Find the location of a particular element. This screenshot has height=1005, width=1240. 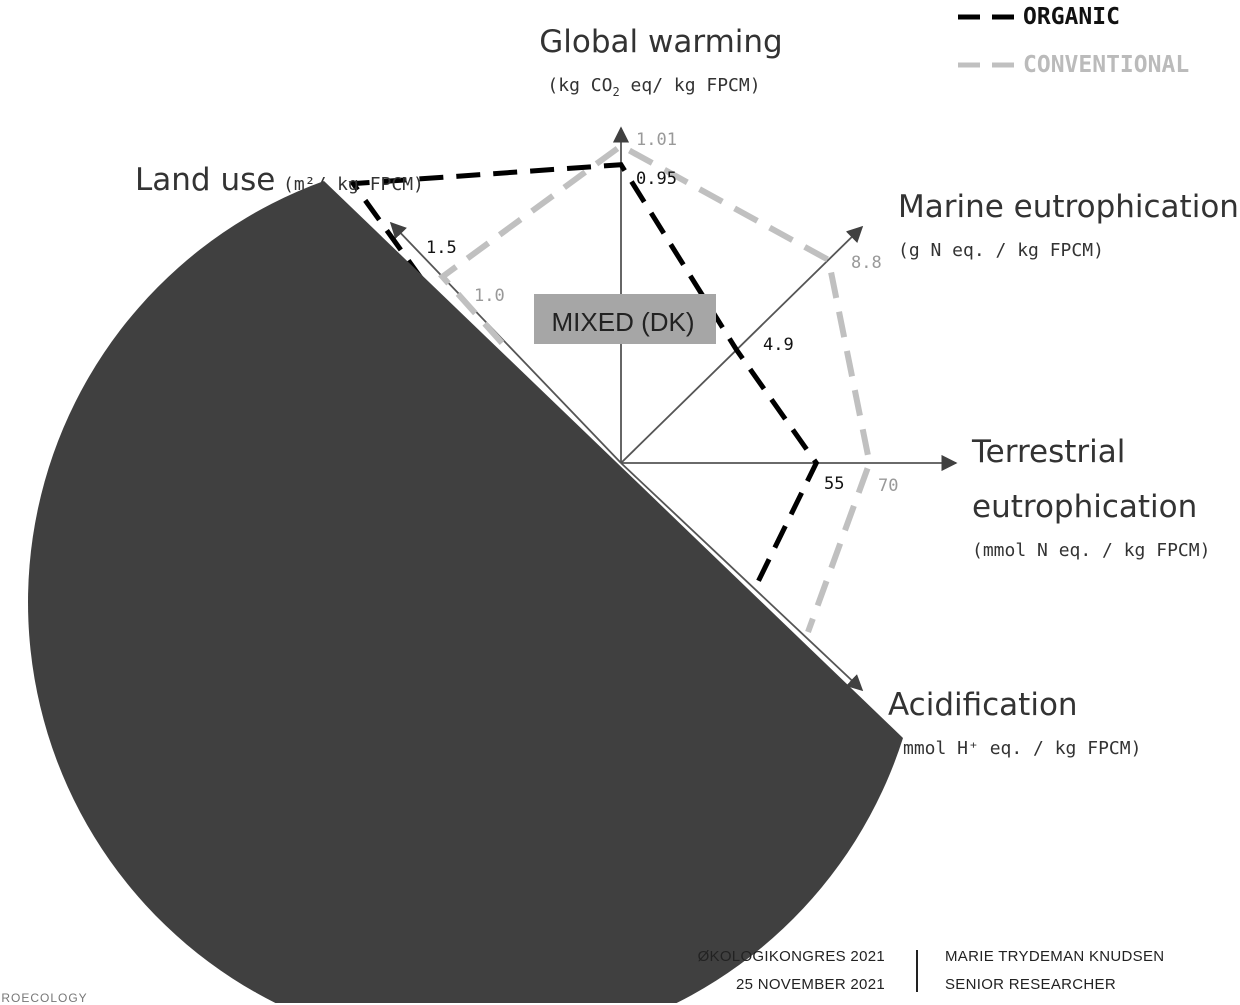

footer-event: ØKOLOGIKONGRES 2021 is located at coordinates (791, 956).